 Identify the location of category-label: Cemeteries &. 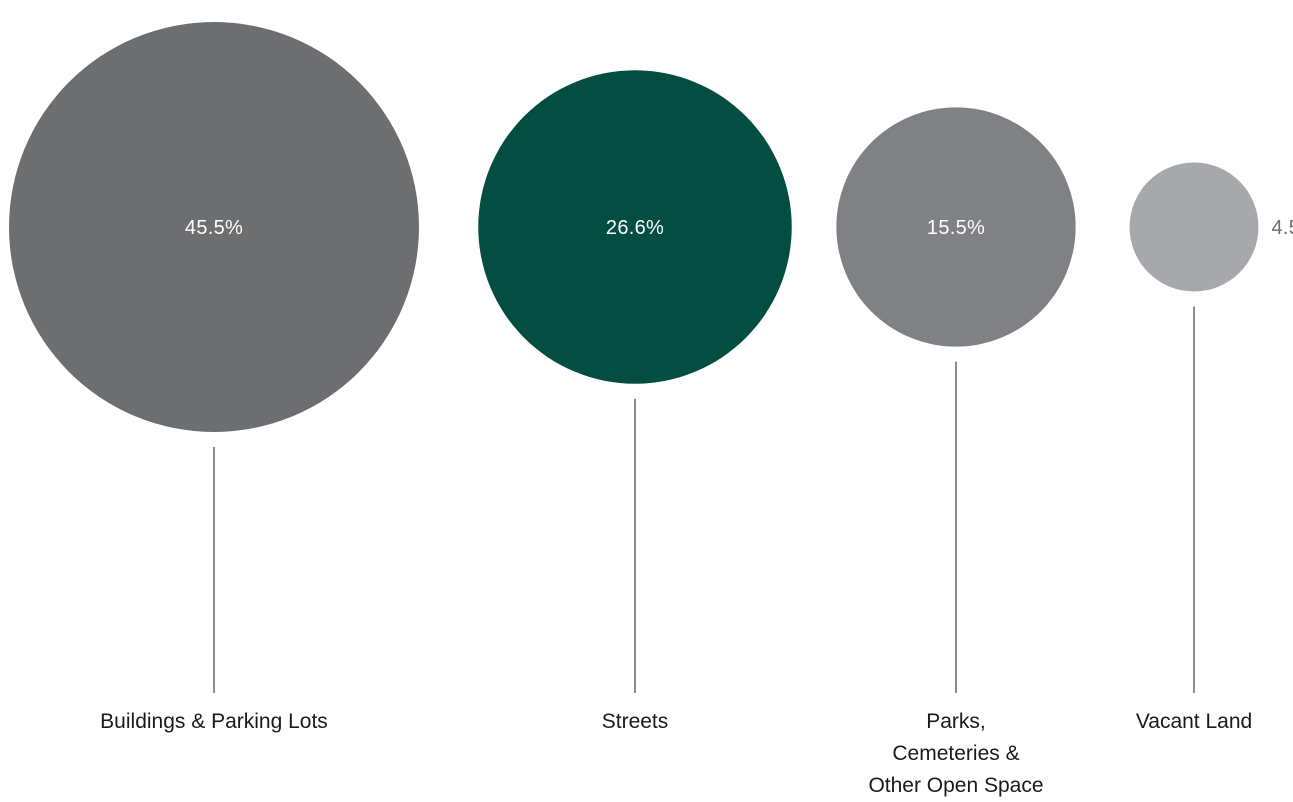
(955, 753).